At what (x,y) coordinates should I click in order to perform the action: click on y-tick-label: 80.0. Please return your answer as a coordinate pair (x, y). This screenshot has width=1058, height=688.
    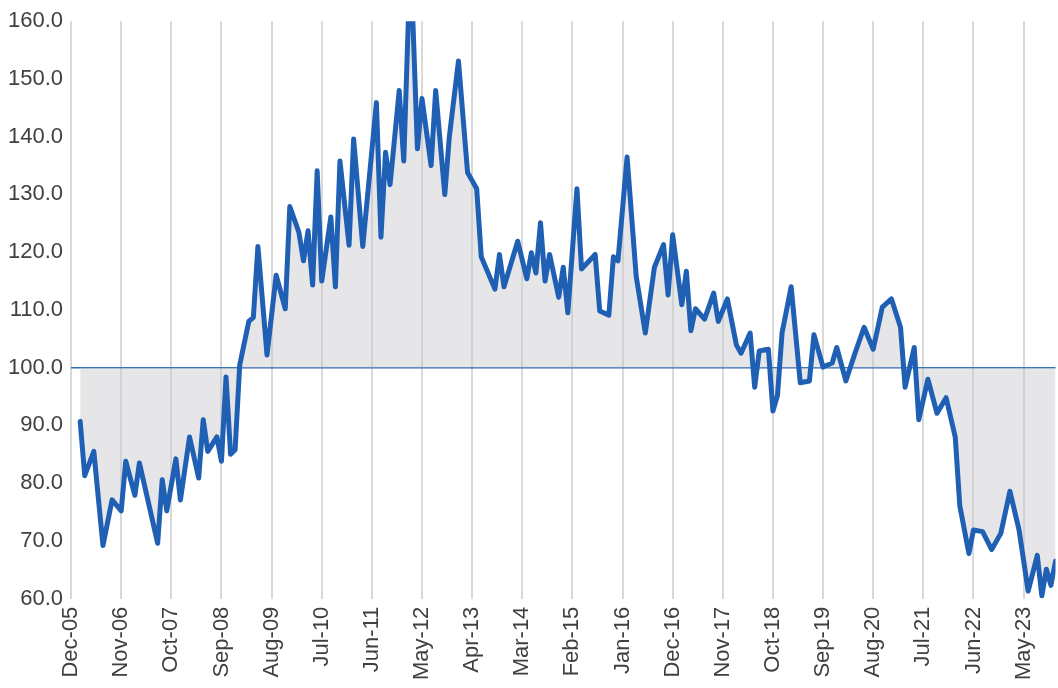
    Looking at the image, I should click on (42, 482).